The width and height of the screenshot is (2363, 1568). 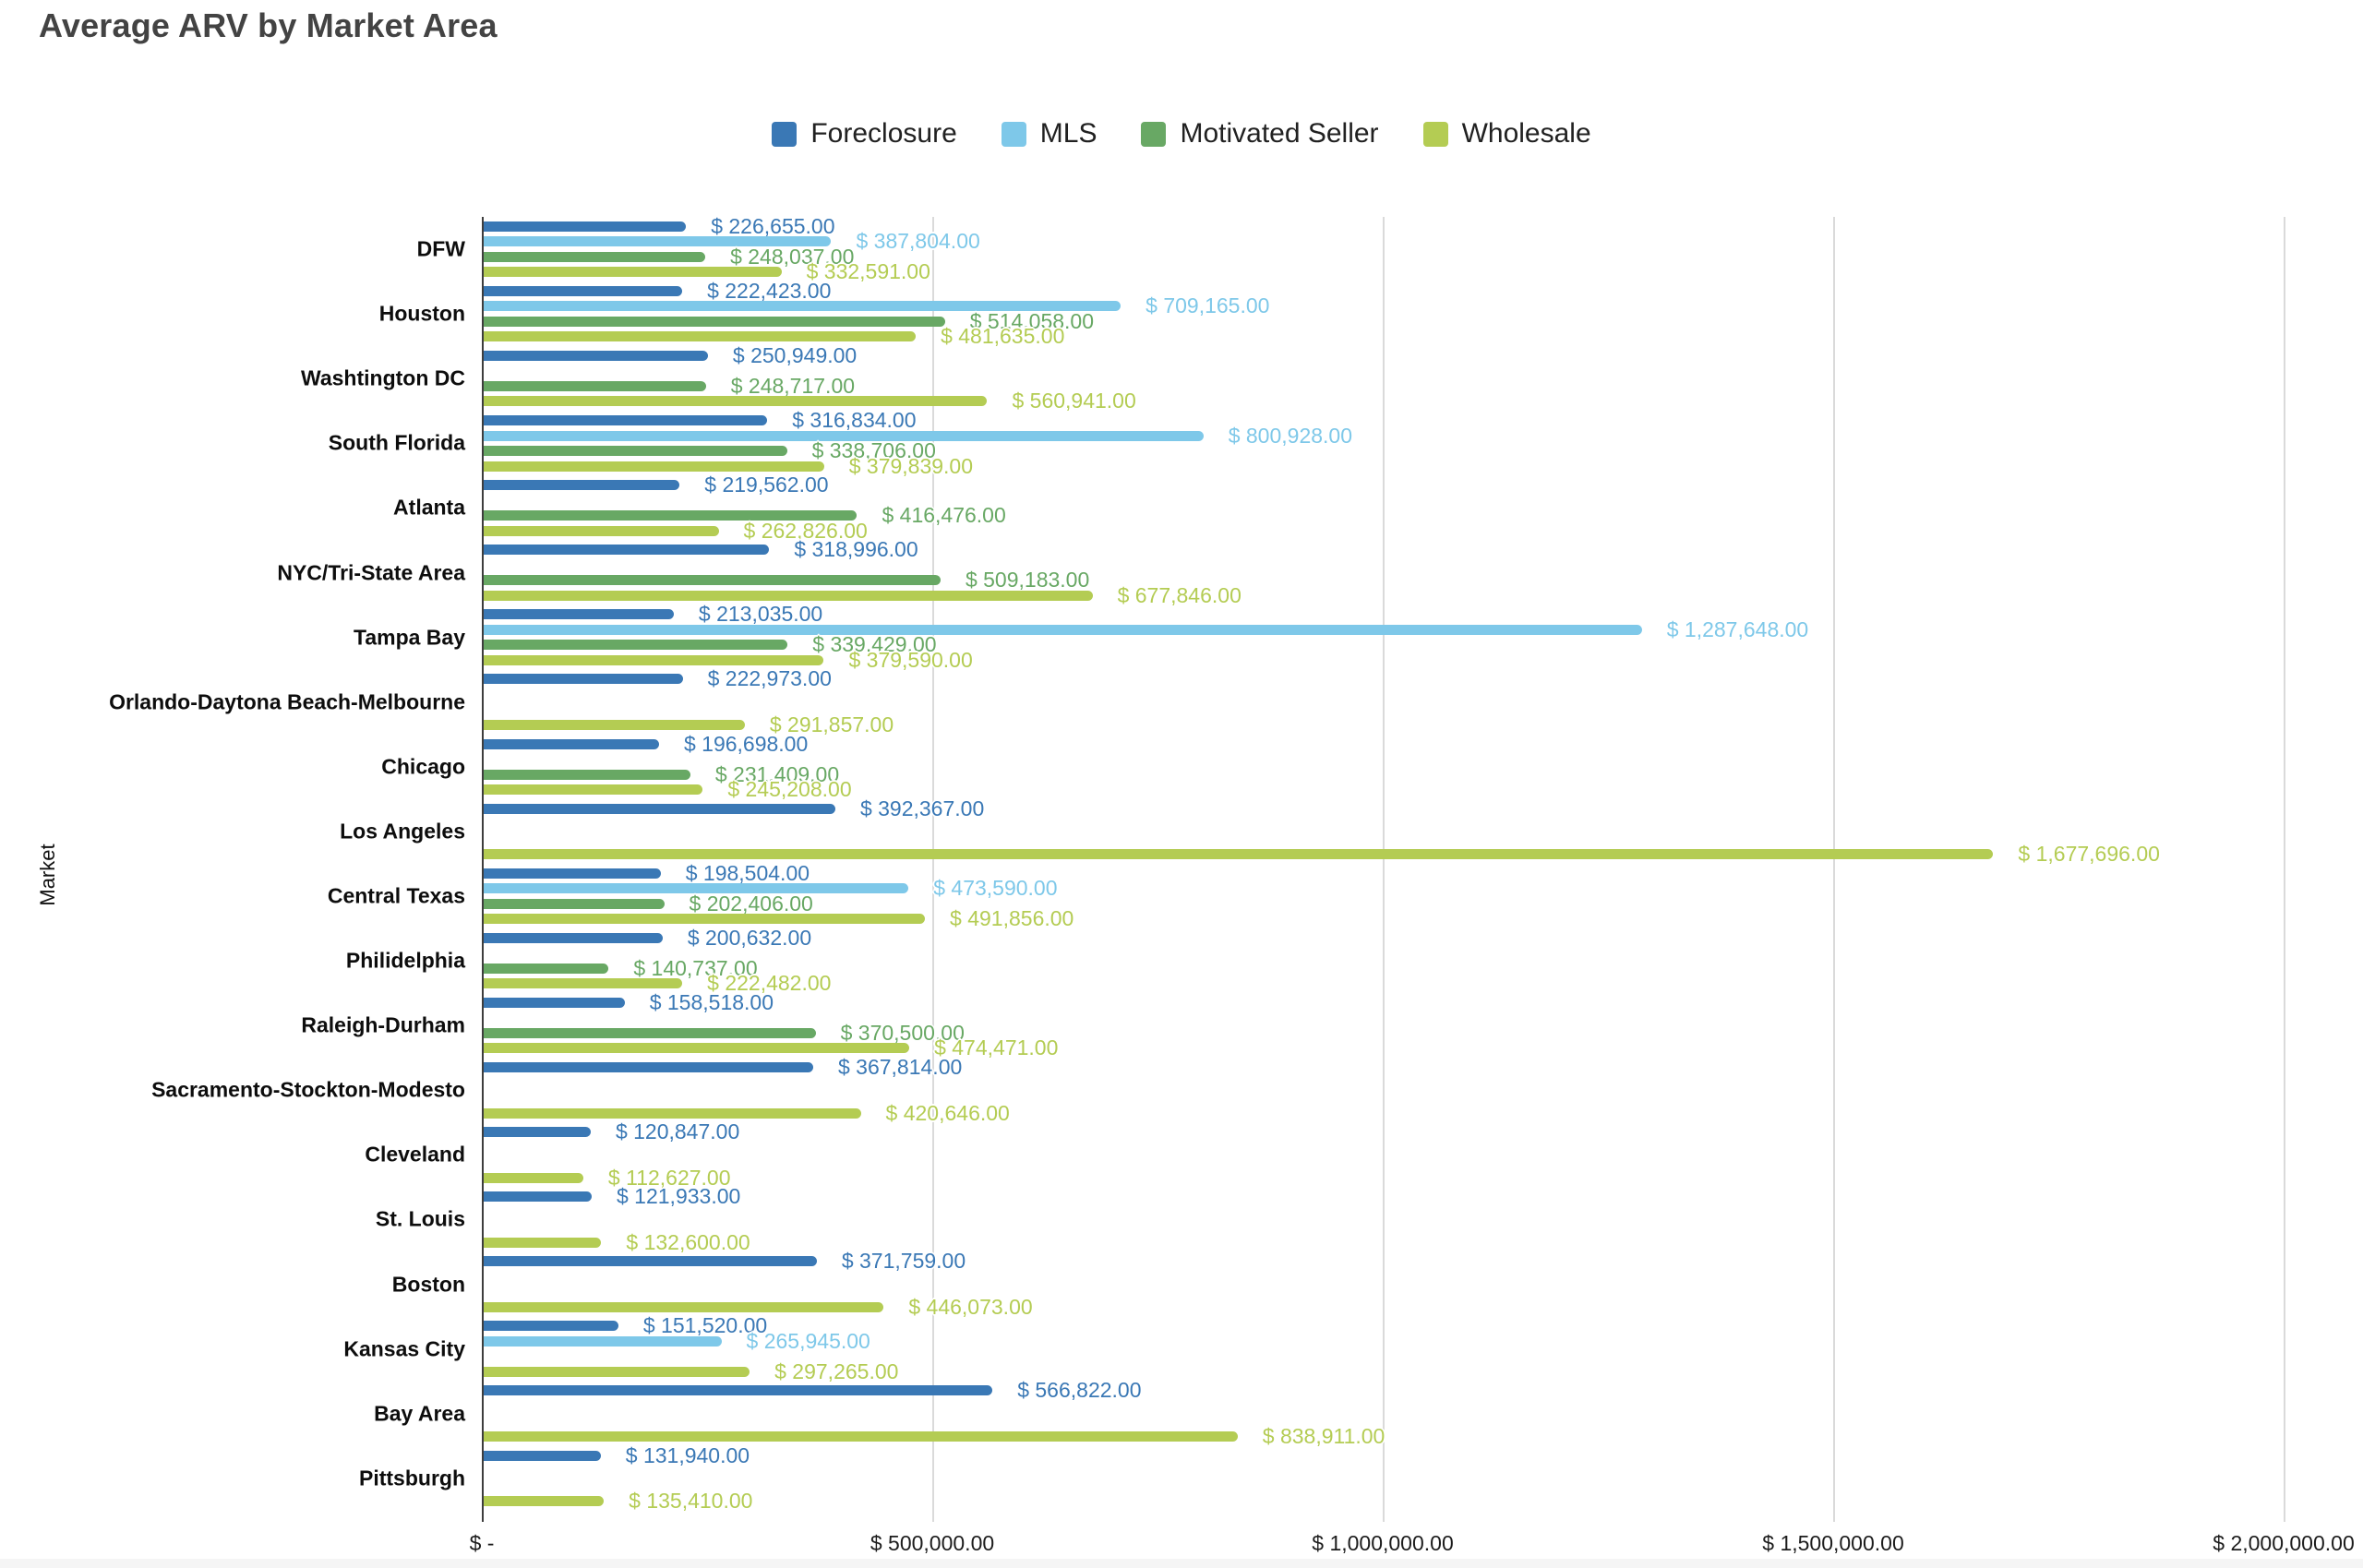 I want to click on bar-slot: $ 135,410.00, so click(x=1413, y=1501).